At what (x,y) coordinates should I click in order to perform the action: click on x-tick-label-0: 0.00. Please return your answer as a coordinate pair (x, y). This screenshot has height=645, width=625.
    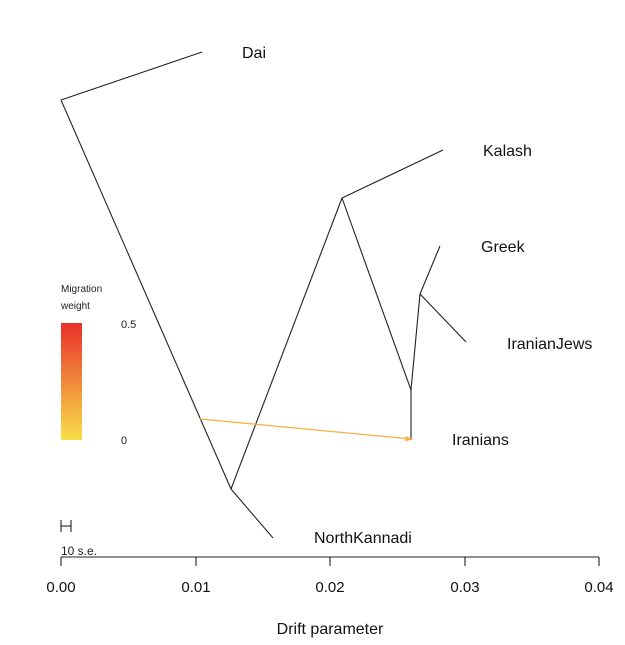
    Looking at the image, I should click on (60, 587).